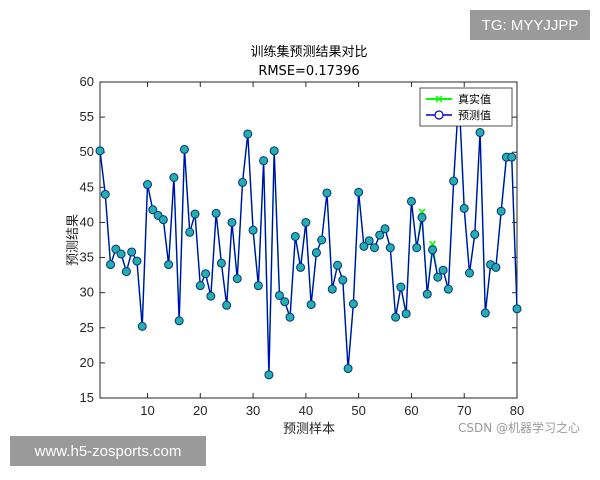 This screenshot has width=600, height=480. Describe the element at coordinates (73, 240) in the screenshot. I see `y-axis-label: 预测结果` at that location.